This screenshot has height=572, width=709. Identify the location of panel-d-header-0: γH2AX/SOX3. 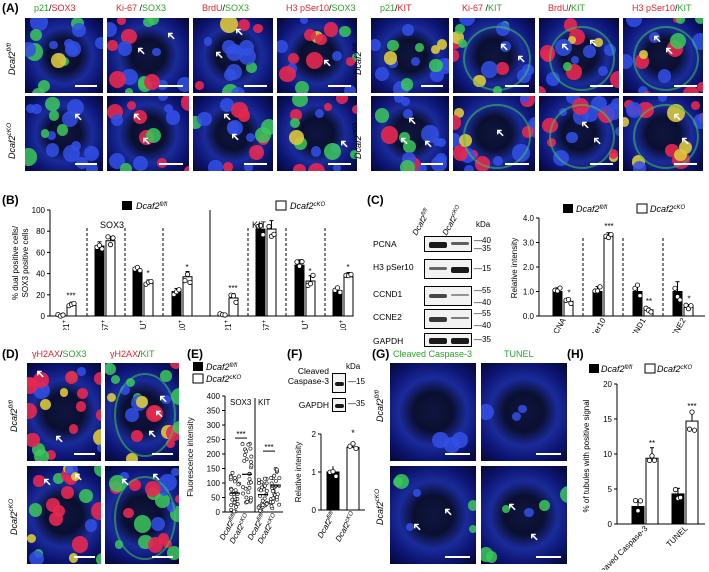
(59, 354).